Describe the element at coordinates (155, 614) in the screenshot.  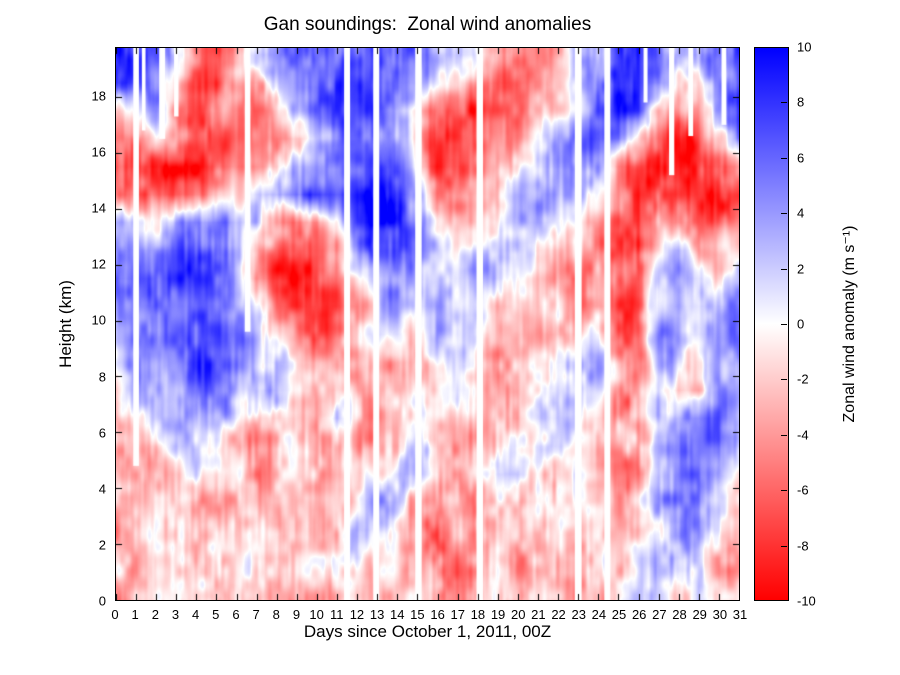
I see `x-tick-label: 2` at that location.